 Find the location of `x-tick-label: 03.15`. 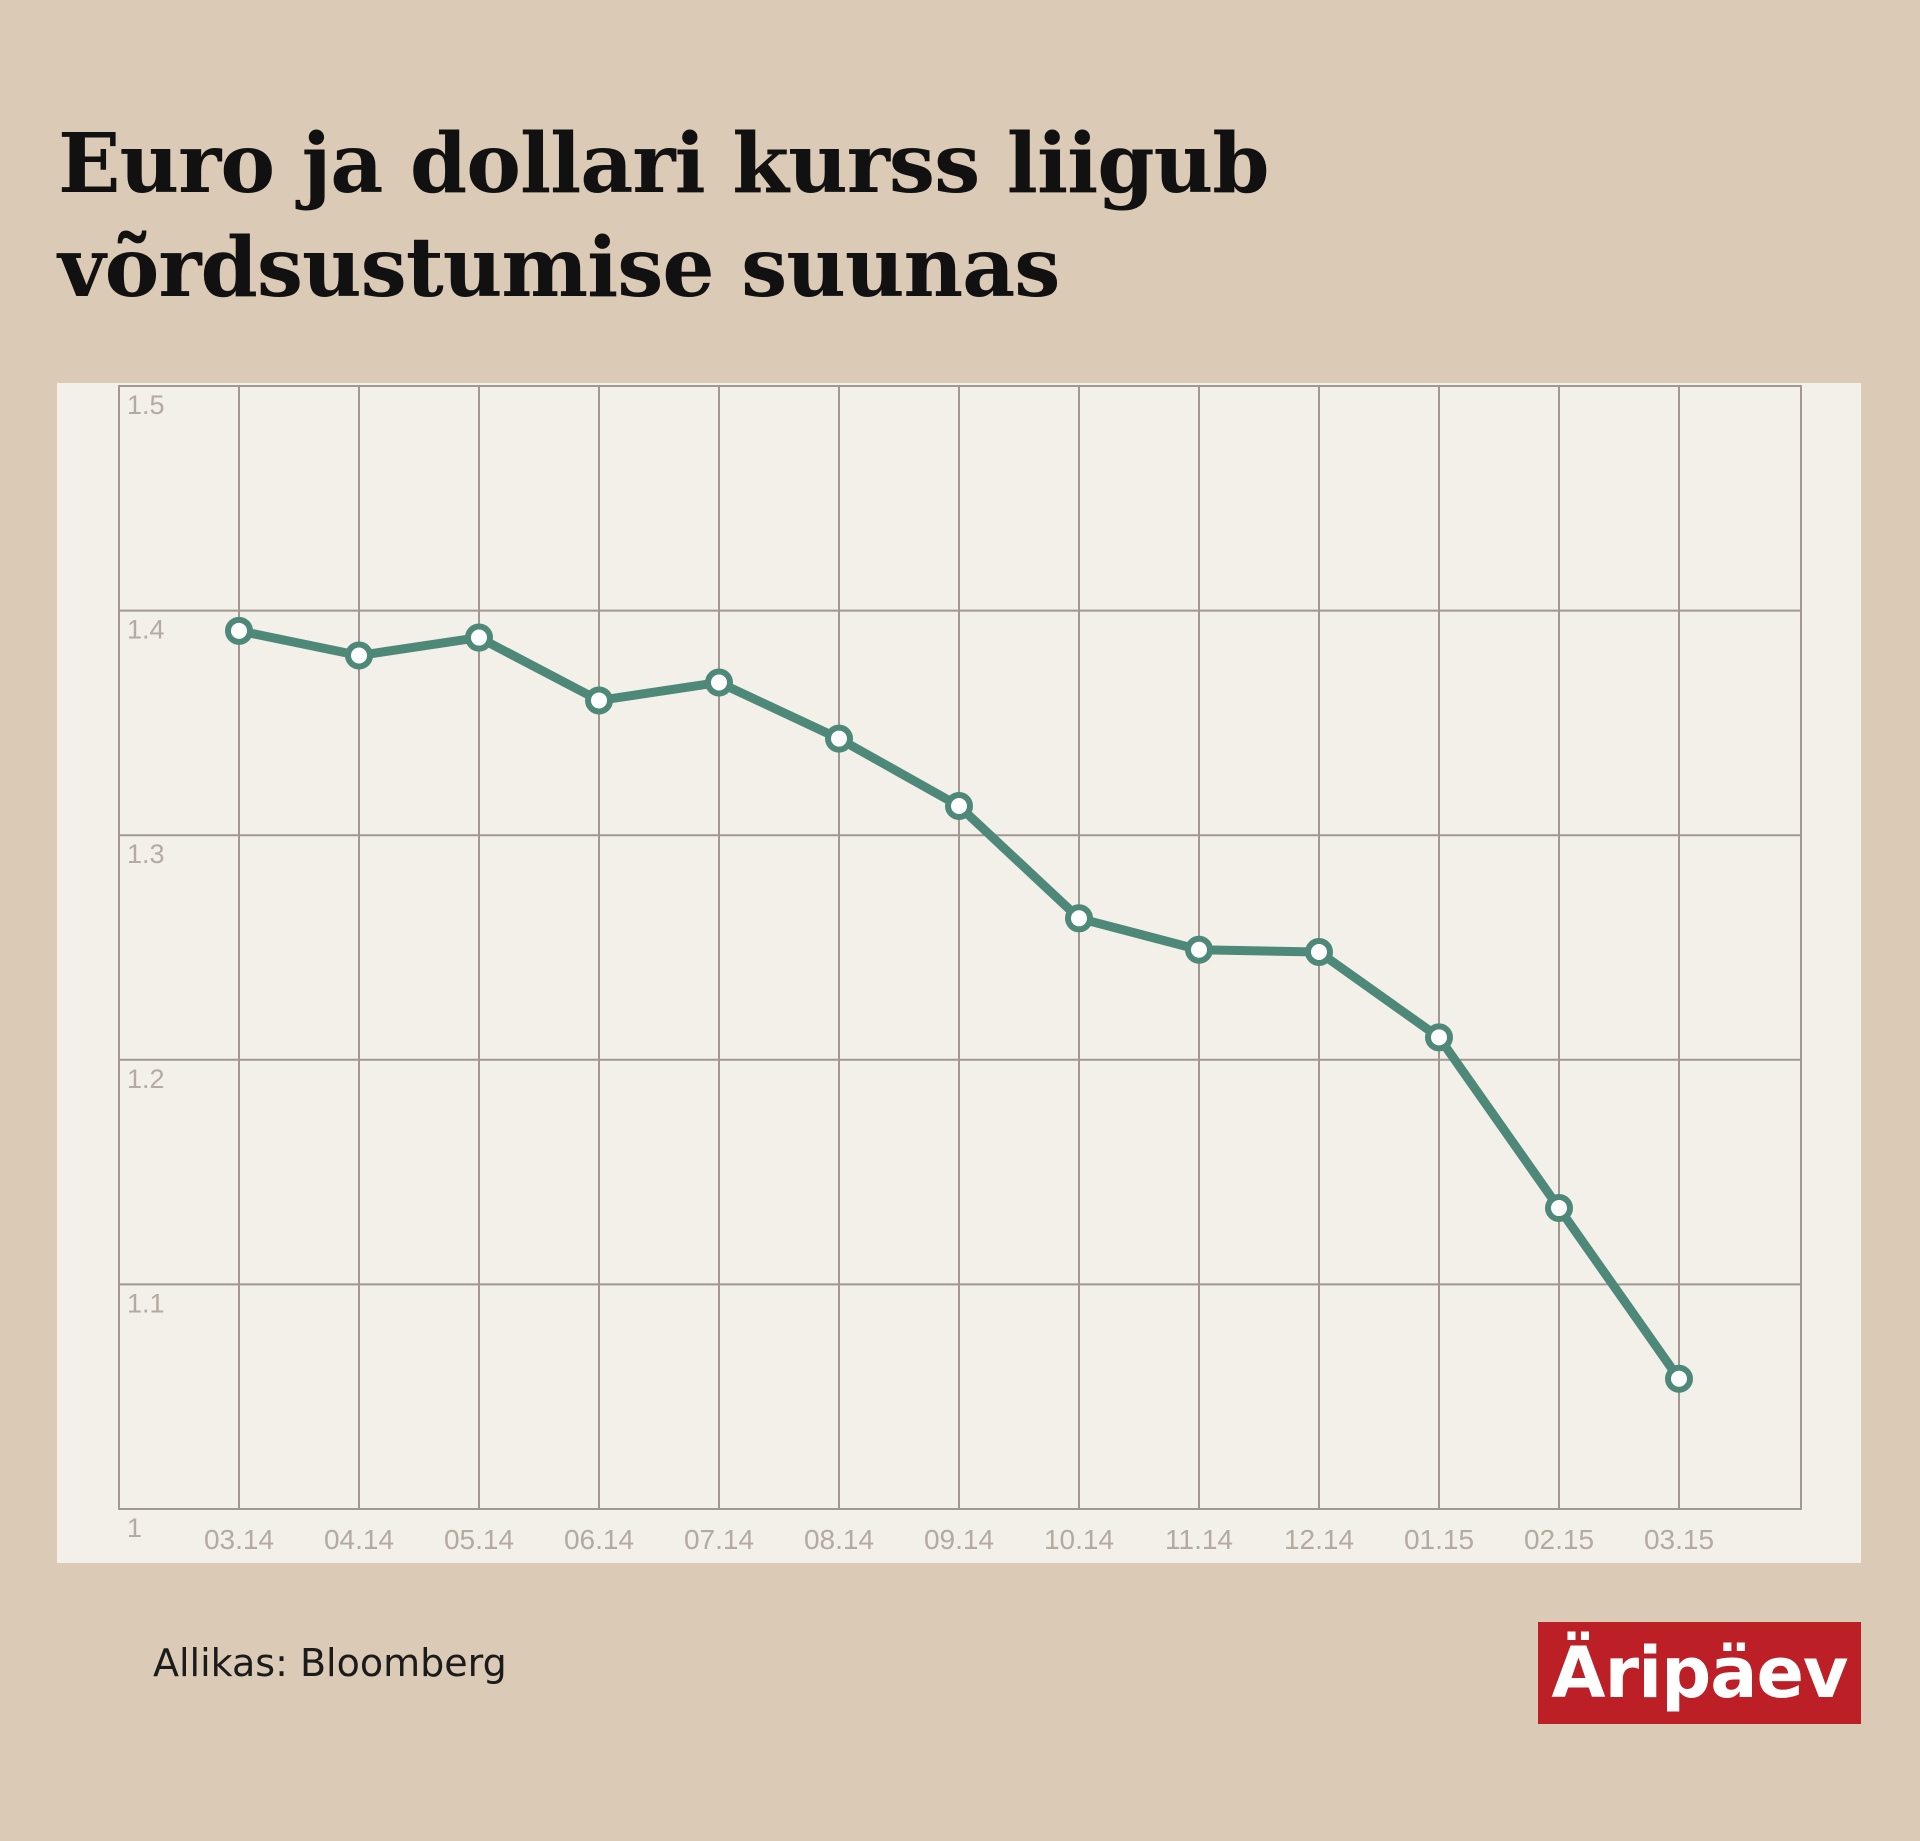

x-tick-label: 03.15 is located at coordinates (1679, 1539).